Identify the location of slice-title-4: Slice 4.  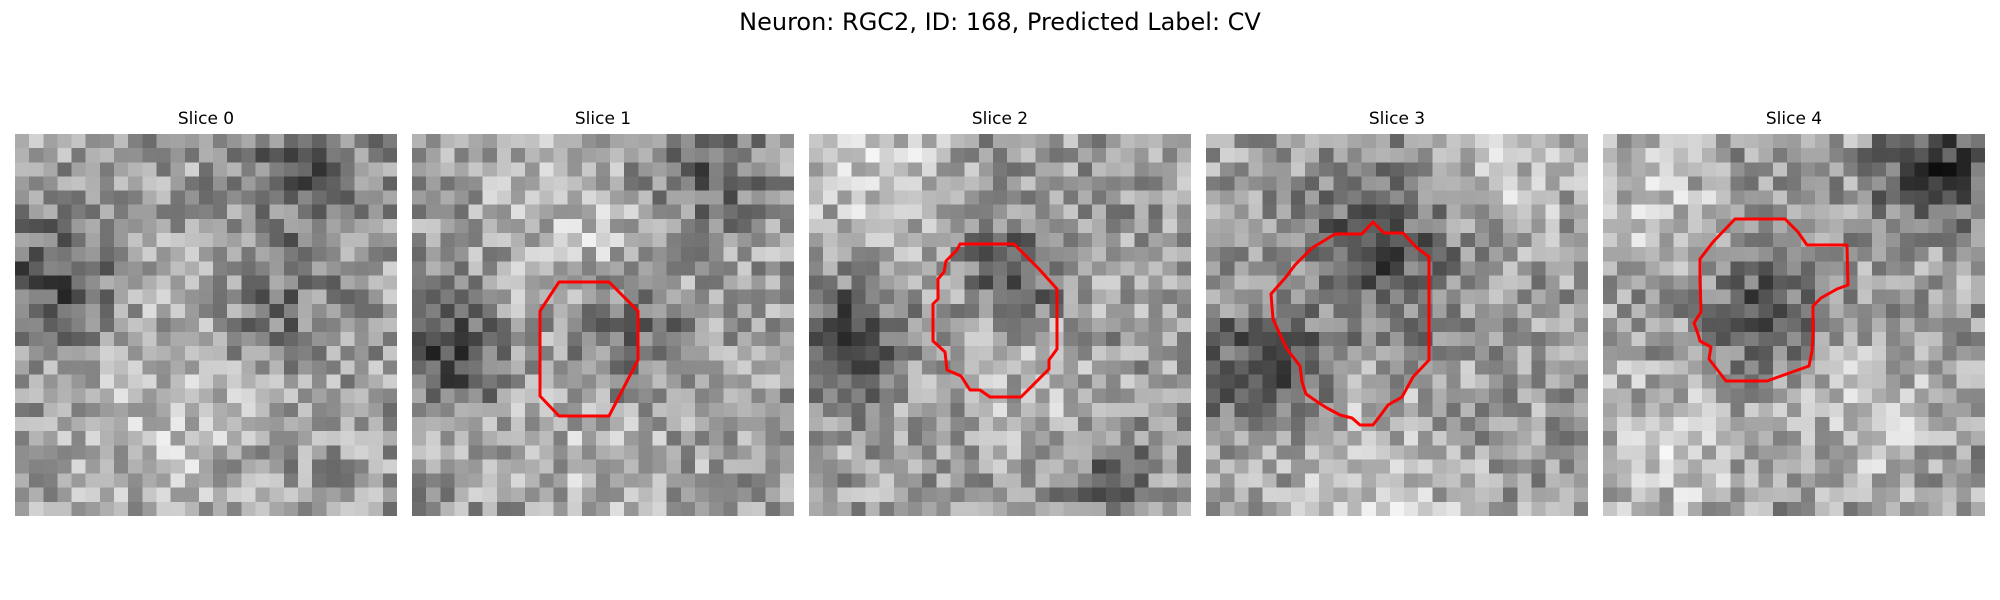
(1794, 119).